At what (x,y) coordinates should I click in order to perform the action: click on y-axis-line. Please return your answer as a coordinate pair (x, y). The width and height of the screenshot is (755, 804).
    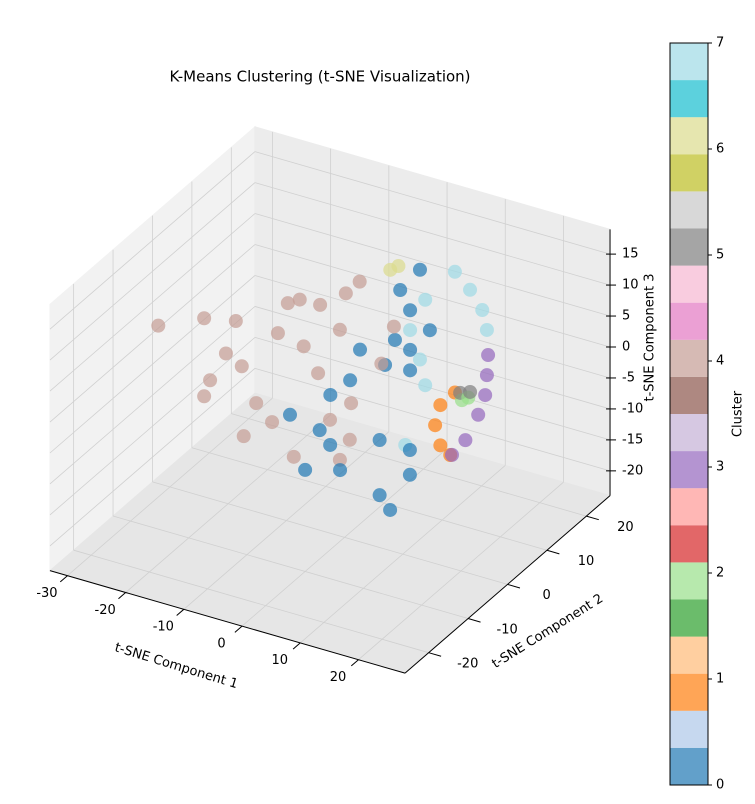
    Looking at the image, I should click on (507, 584).